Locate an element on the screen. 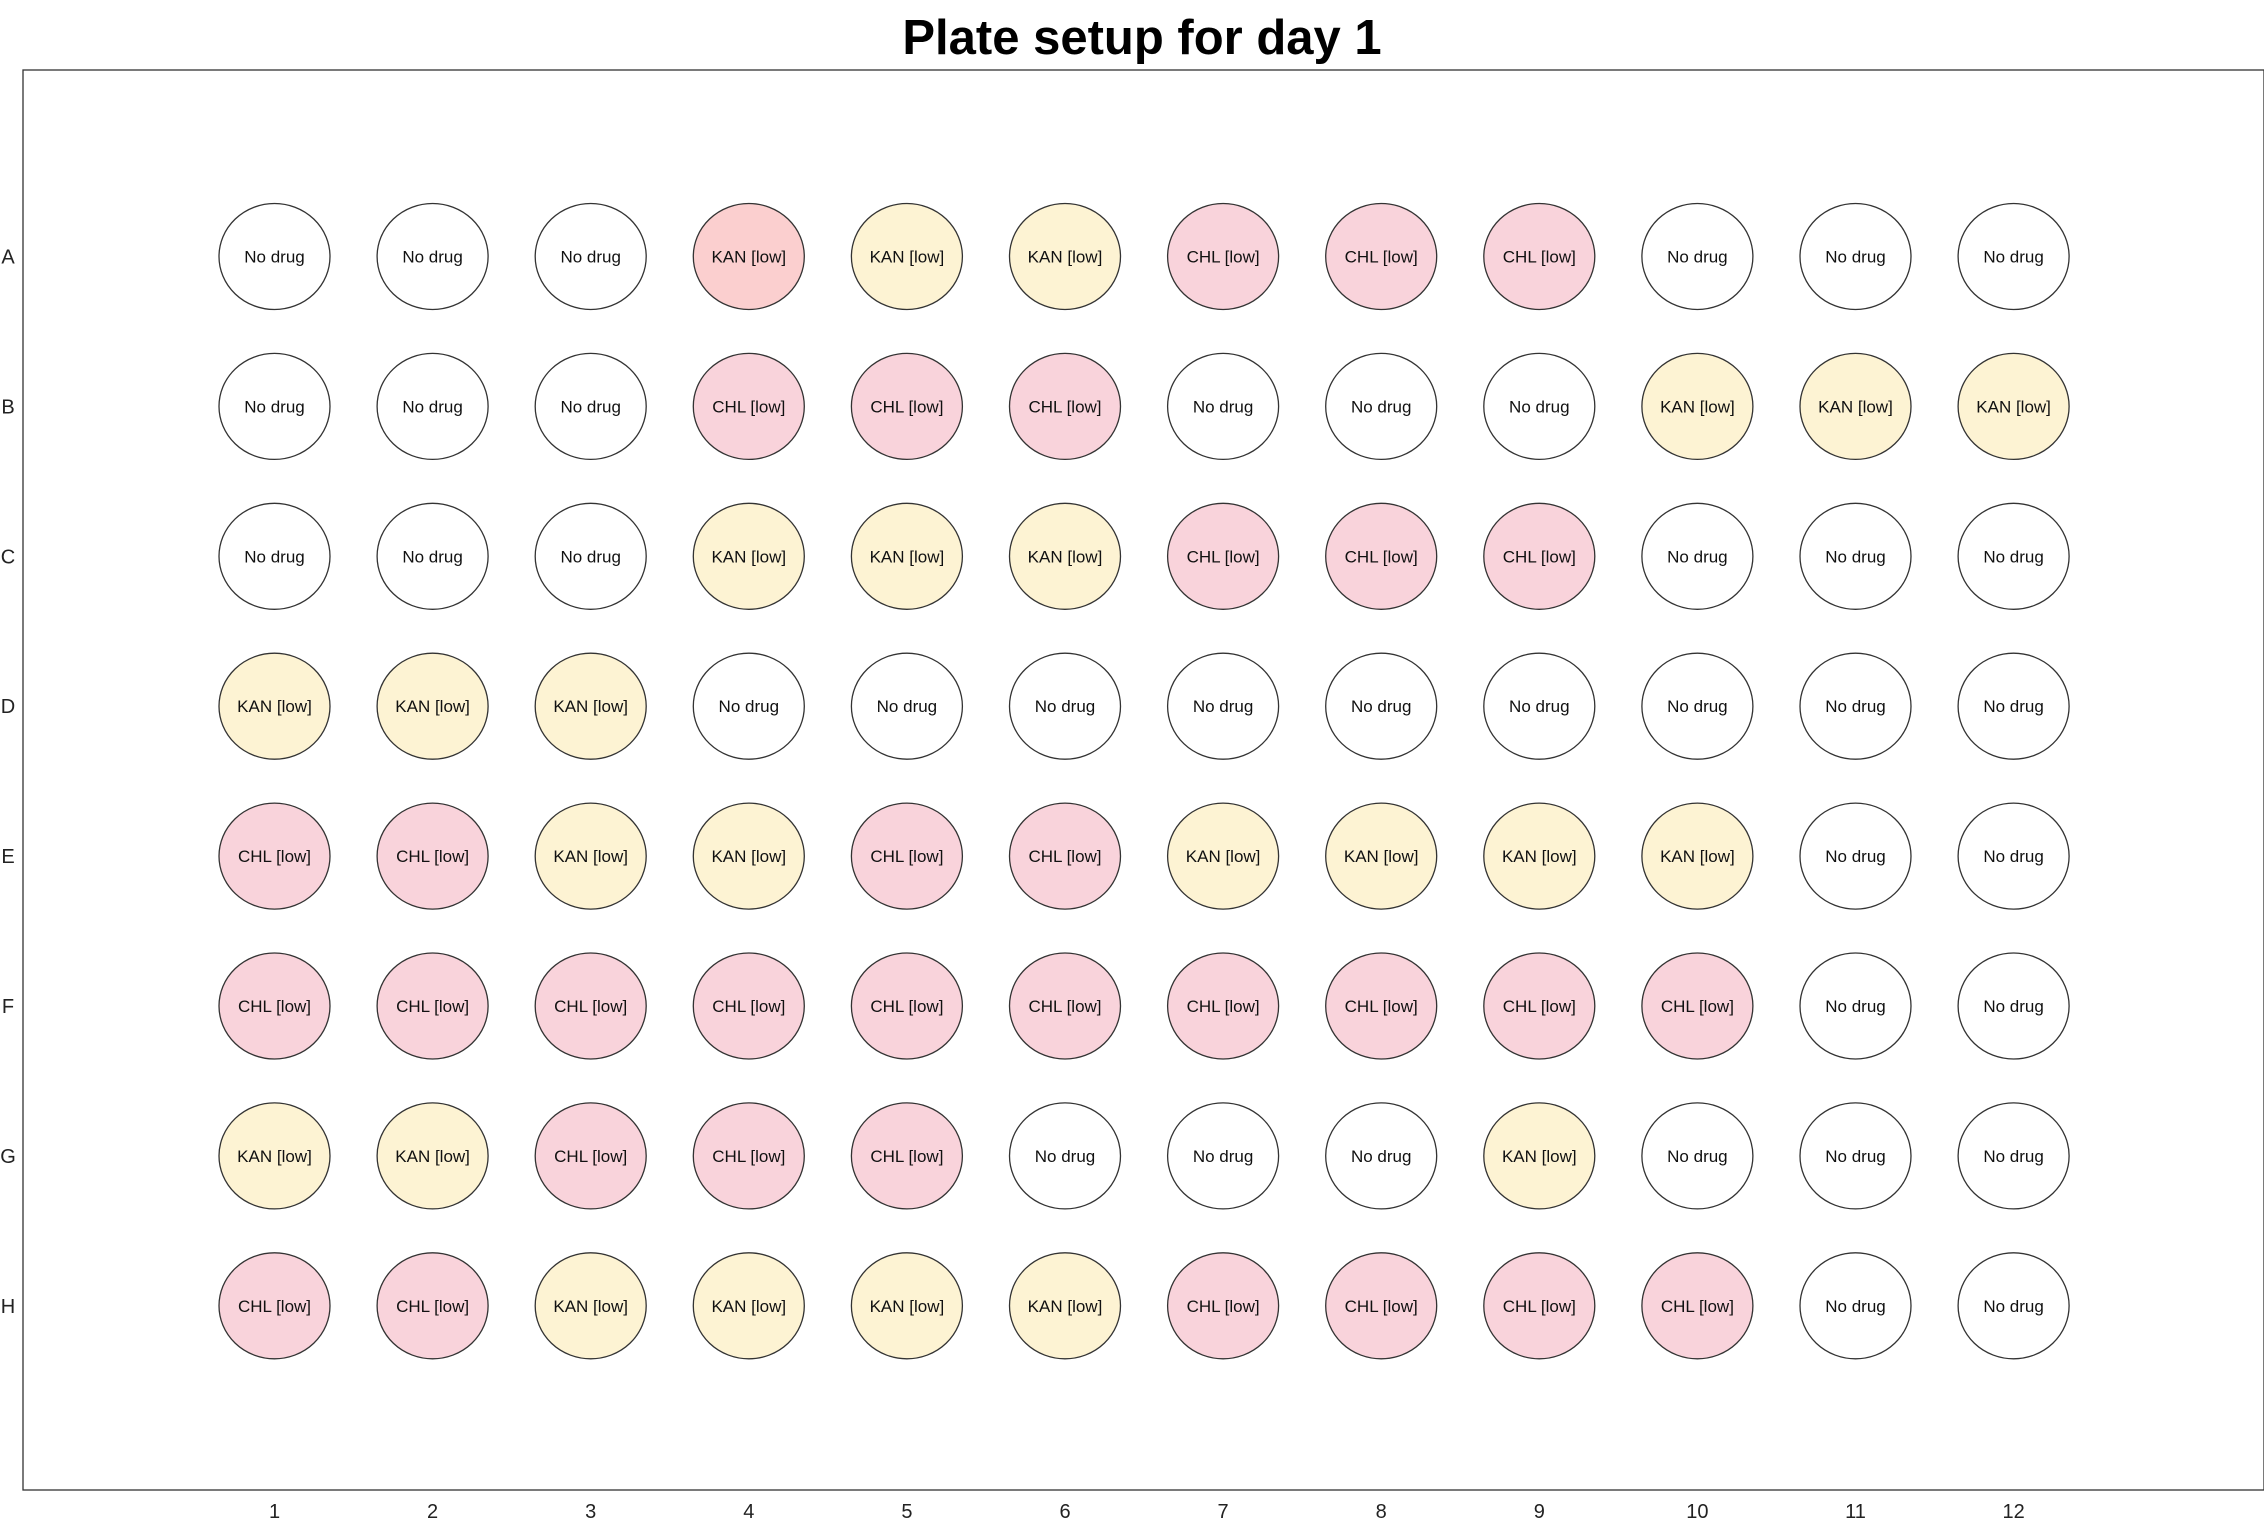 The width and height of the screenshot is (2264, 1524). well-c12: No drug is located at coordinates (2013, 556).